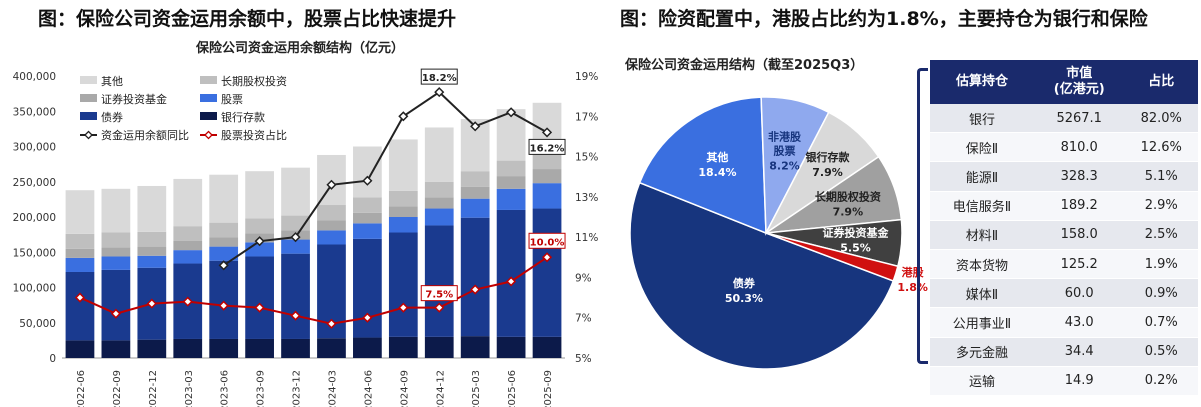 Image resolution: width=1201 pixels, height=407 pixels. What do you see at coordinates (1064, 293) in the screenshot?
I see `table-row: 媒体Ⅱ 60.0 0.9%` at bounding box center [1064, 293].